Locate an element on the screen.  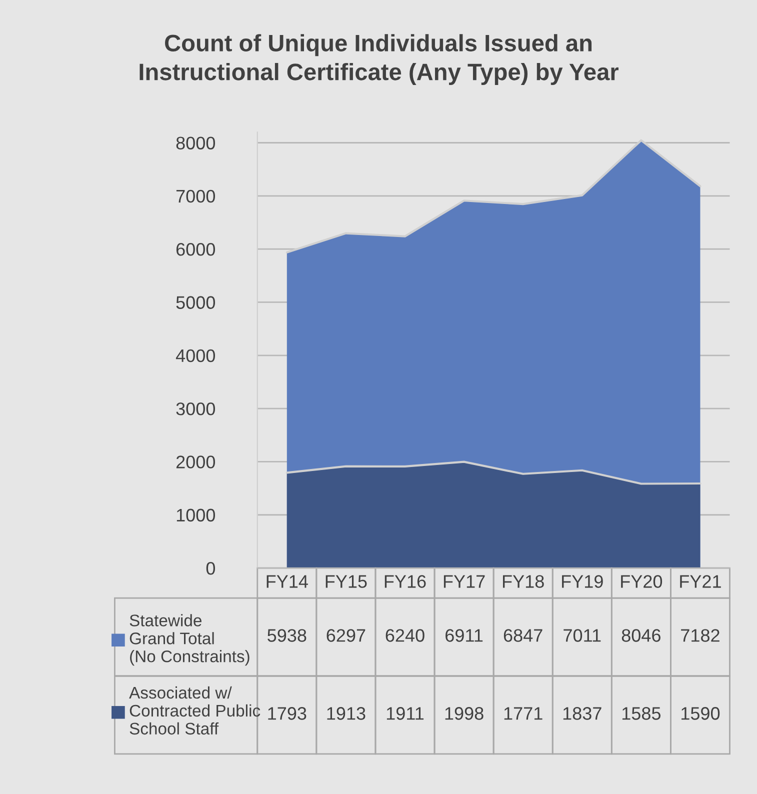
data-label: 1585 is located at coordinates (641, 713).